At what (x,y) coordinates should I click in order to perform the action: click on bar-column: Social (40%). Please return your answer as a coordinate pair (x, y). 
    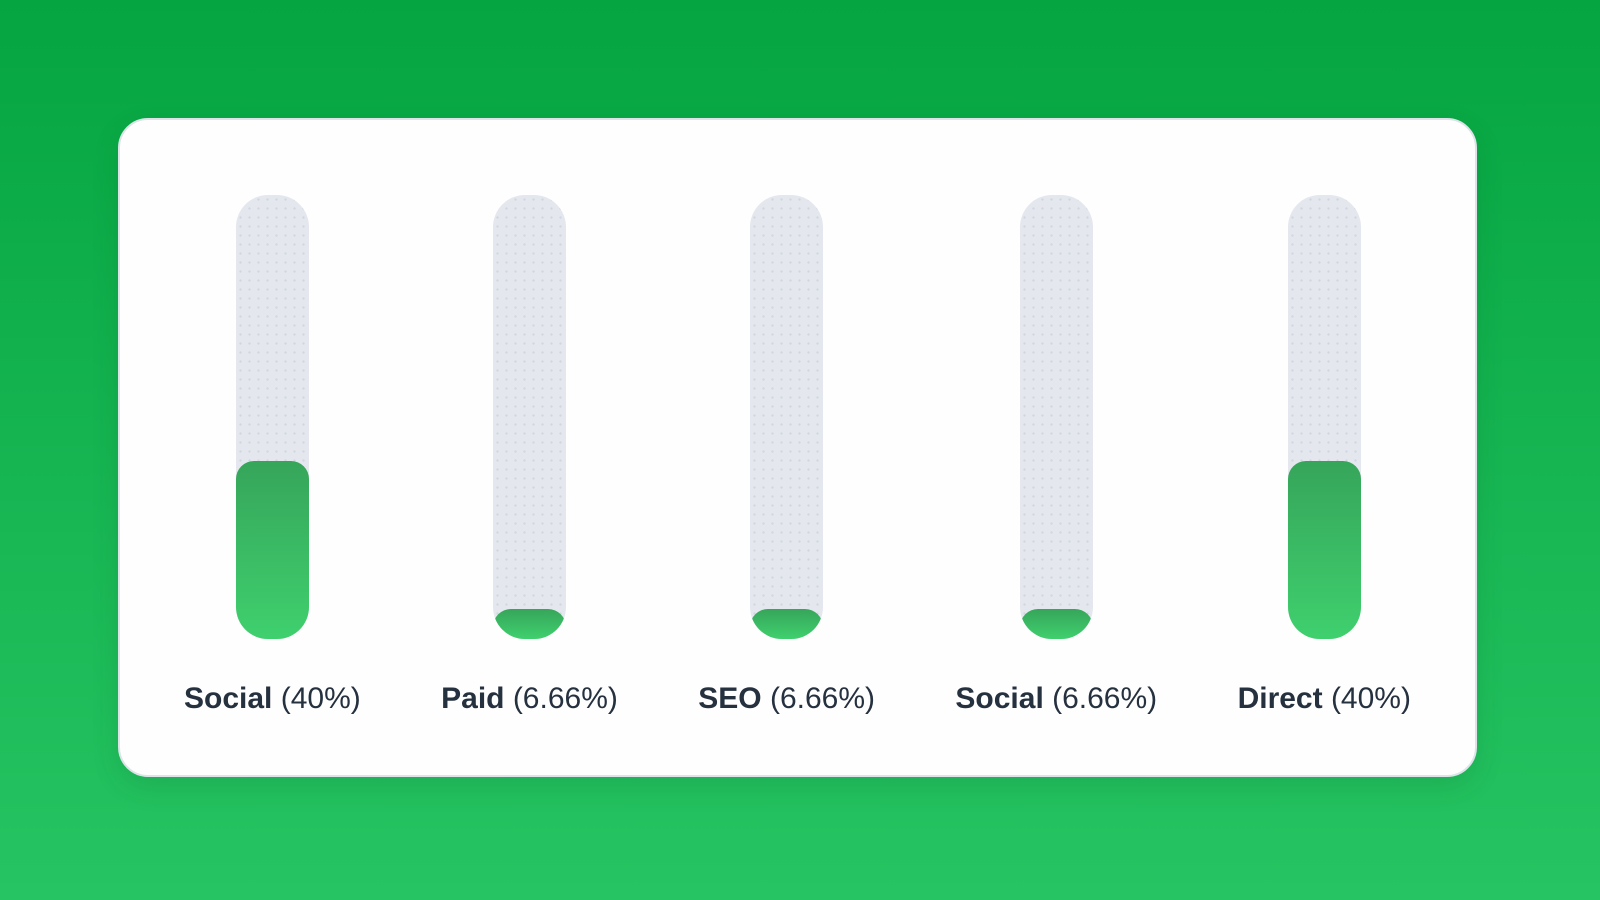
    Looking at the image, I should click on (272, 456).